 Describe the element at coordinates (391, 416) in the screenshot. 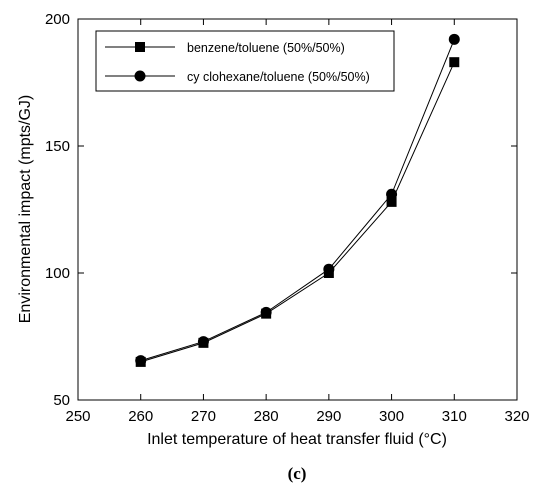

I see `x-tick-label: 300` at that location.